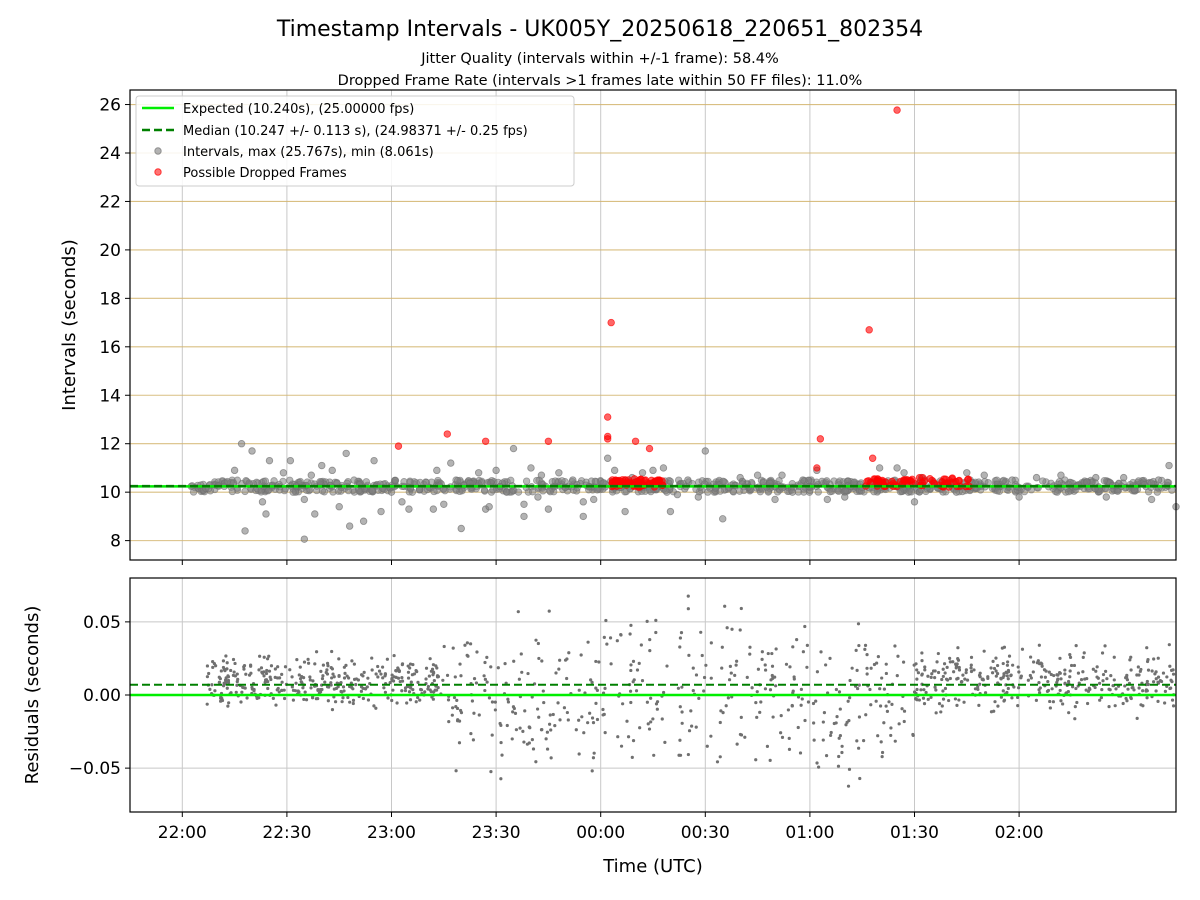 This screenshot has height=900, width=1200. I want to click on x-tick-label: 23:30, so click(496, 833).